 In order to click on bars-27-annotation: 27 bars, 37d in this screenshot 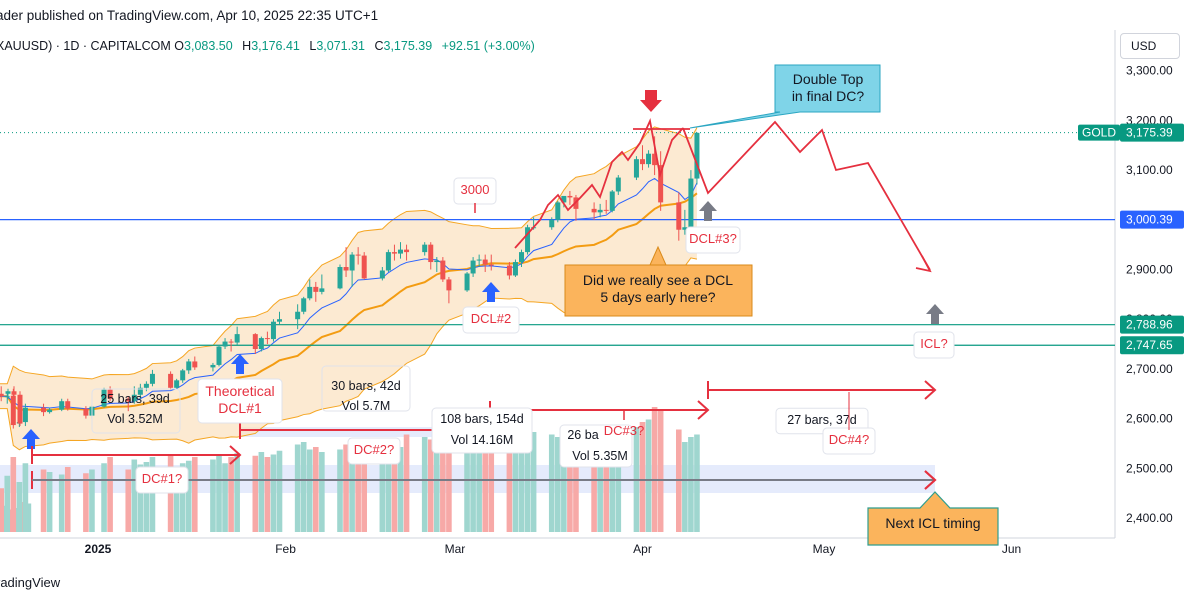, I will do `click(822, 421)`.